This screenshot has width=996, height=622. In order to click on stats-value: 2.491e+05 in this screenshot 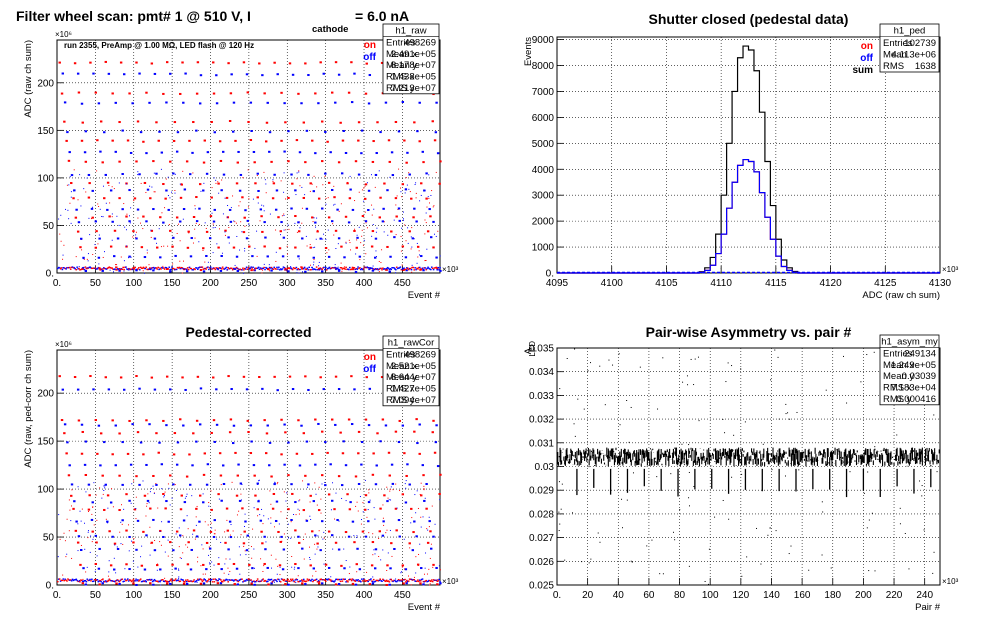, I will do `click(413, 54)`.